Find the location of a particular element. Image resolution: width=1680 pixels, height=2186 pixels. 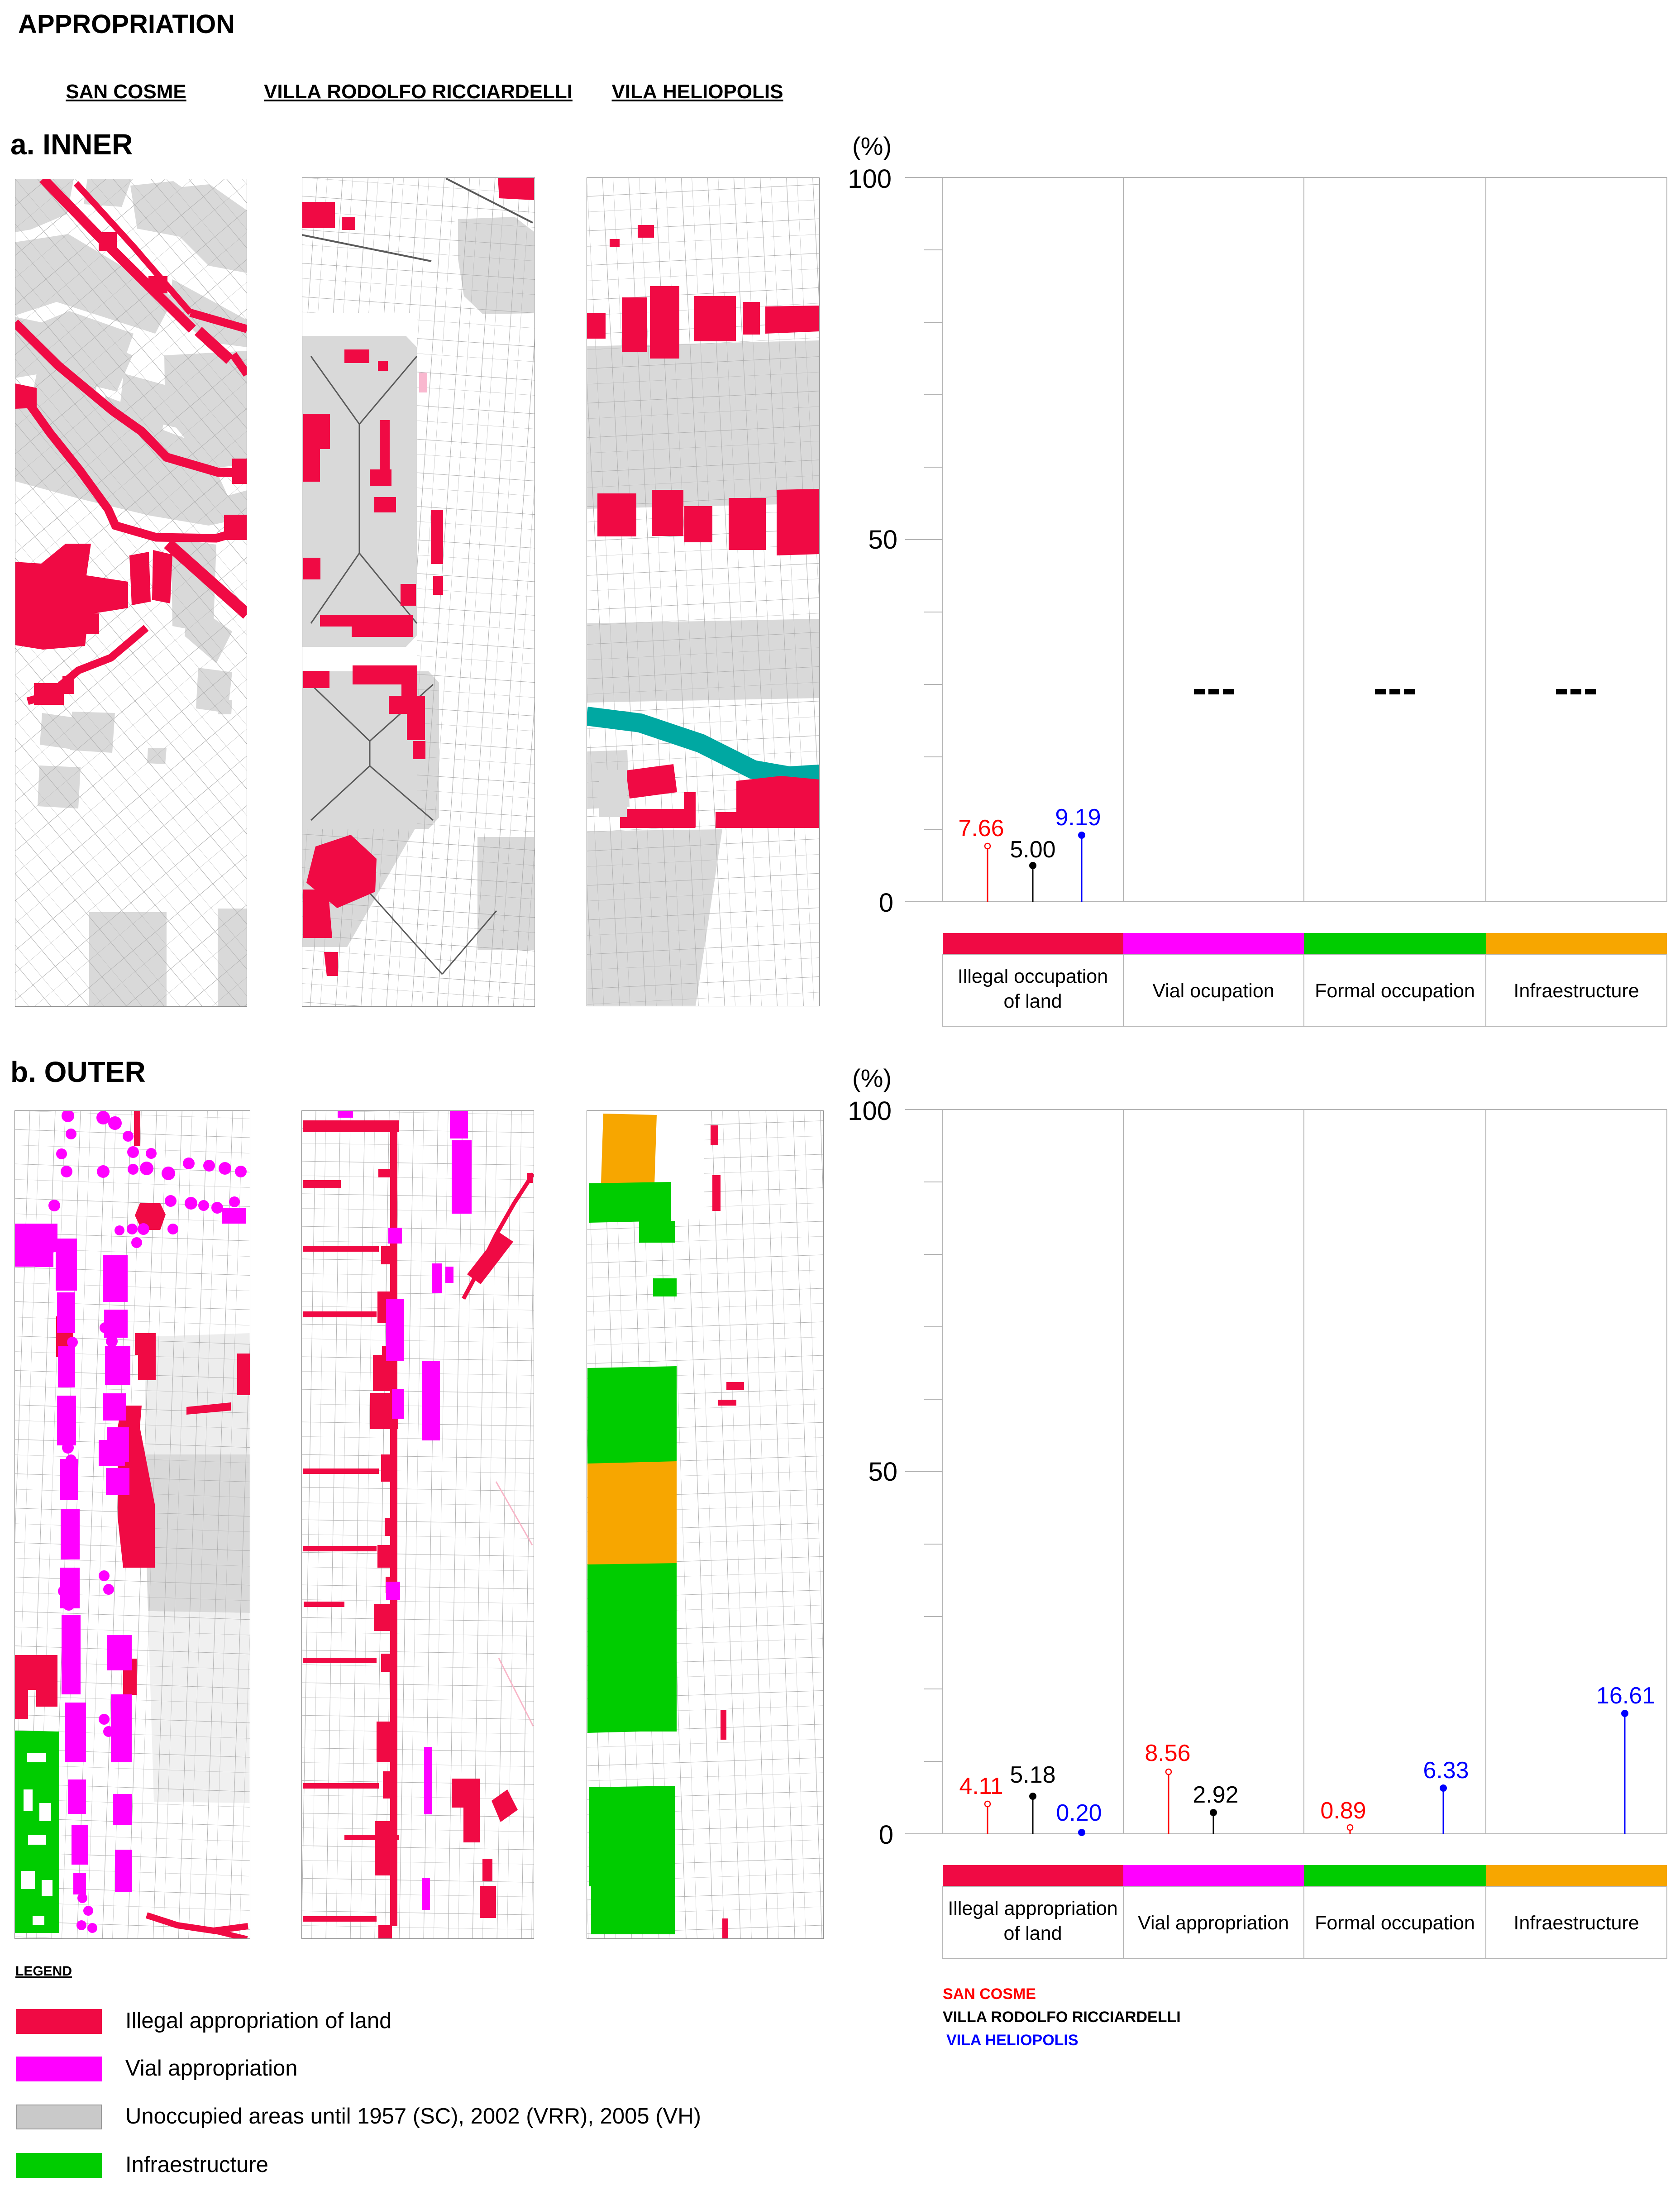

svg-text: VILA HELIOPOLIS is located at coordinates (1013, 2041).